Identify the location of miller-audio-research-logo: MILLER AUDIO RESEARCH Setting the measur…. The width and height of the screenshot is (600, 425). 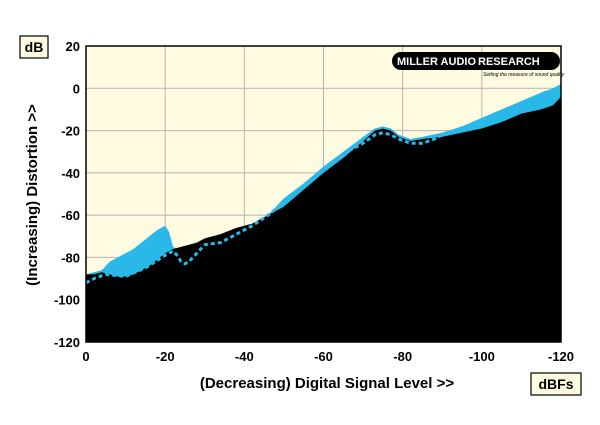
(478, 65).